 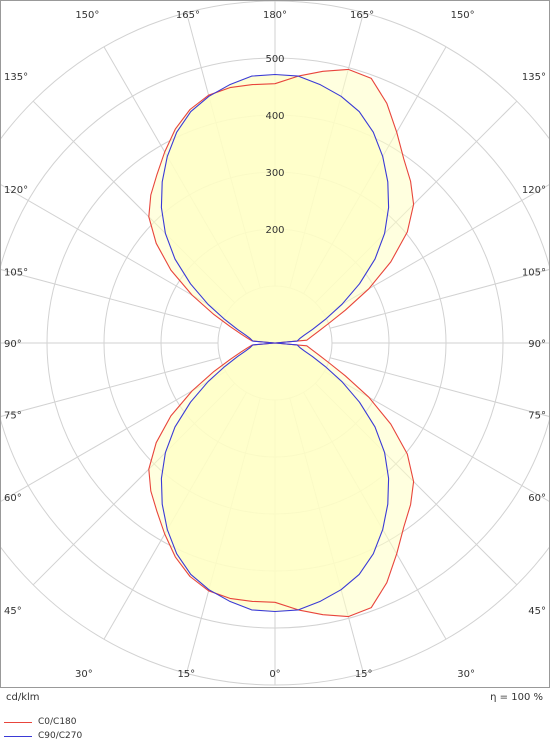 What do you see at coordinates (275, 15) in the screenshot?
I see `angle-label-180-right: 180°` at bounding box center [275, 15].